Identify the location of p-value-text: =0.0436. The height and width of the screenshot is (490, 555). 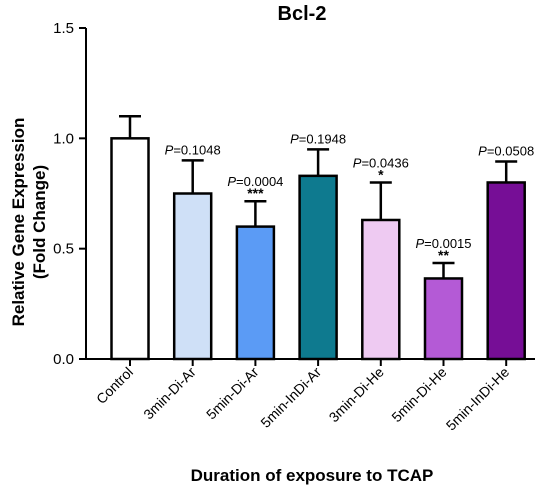
(384, 162).